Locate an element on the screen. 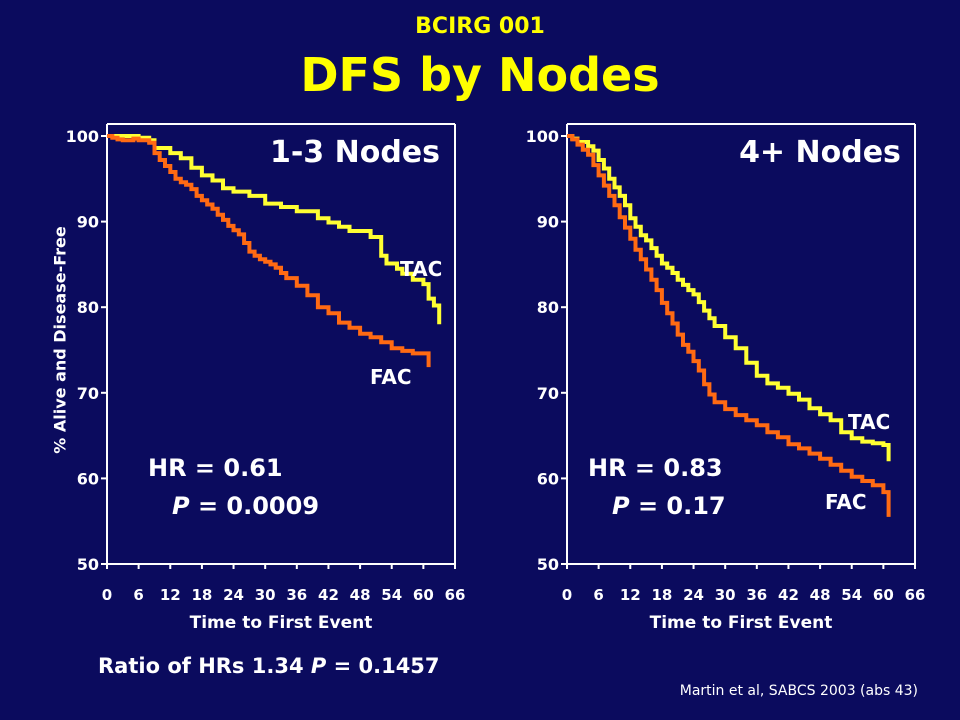 Image resolution: width=960 pixels, height=720 pixels. slide-title: DFS by Nodes is located at coordinates (480, 75).